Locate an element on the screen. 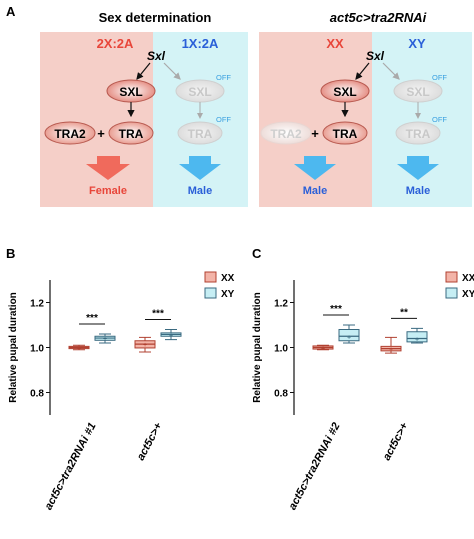 The height and width of the screenshot is (539, 474). outcome-male-xy: Male is located at coordinates (418, 191).